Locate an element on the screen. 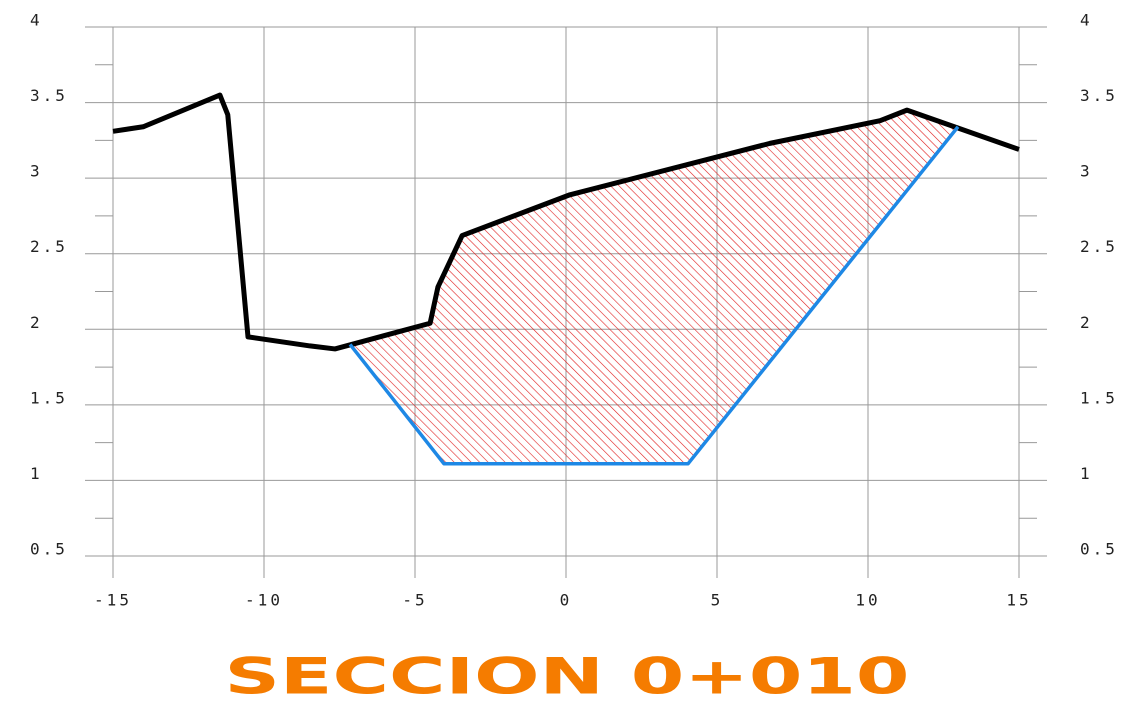 The width and height of the screenshot is (1123, 713). x-tick-label: -5 is located at coordinates (414, 600).